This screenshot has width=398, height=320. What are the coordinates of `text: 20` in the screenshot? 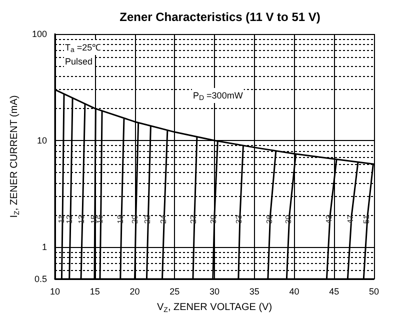 It's located at (135, 219).